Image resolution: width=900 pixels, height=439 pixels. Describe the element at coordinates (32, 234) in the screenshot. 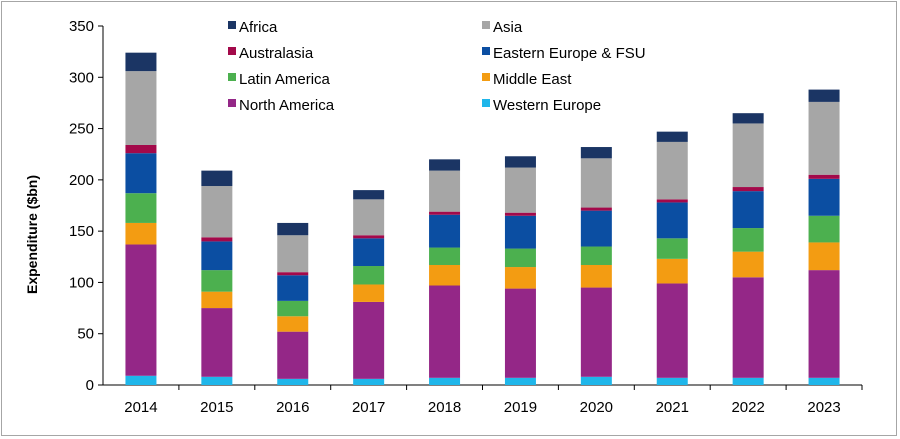

I see `y-axis-title: Expenditure ($bn)` at that location.